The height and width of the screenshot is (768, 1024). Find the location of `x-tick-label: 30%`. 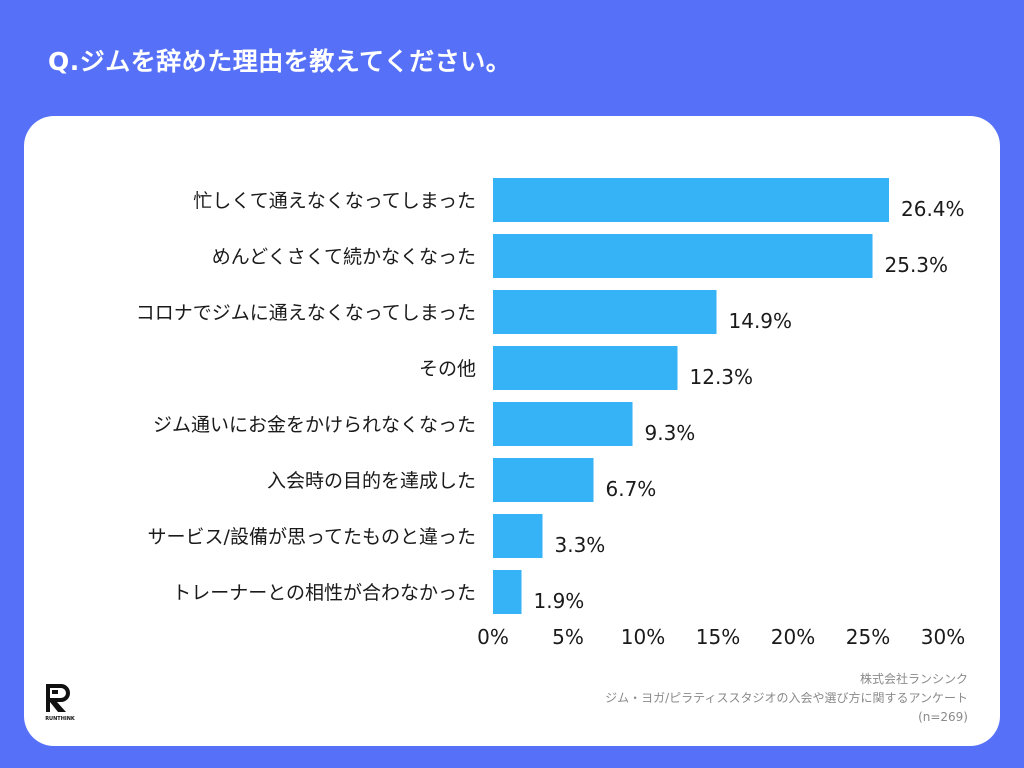

x-tick-label: 30% is located at coordinates (943, 637).